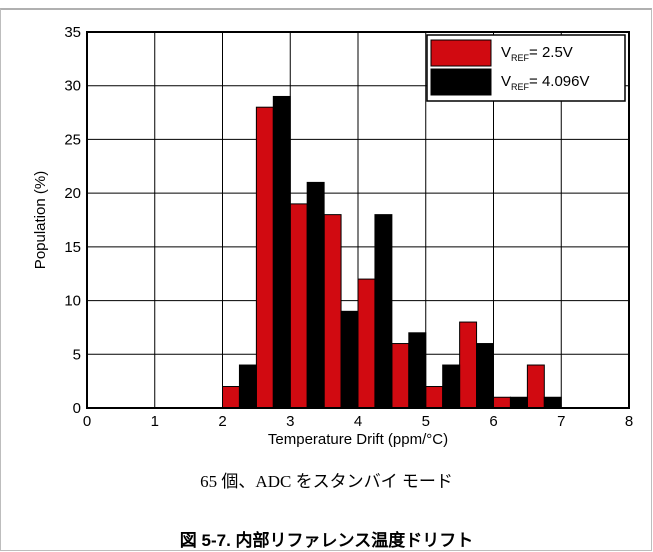 The height and width of the screenshot is (552, 653). Describe the element at coordinates (72, 32) in the screenshot. I see `y-tick-label-7: 35` at that location.